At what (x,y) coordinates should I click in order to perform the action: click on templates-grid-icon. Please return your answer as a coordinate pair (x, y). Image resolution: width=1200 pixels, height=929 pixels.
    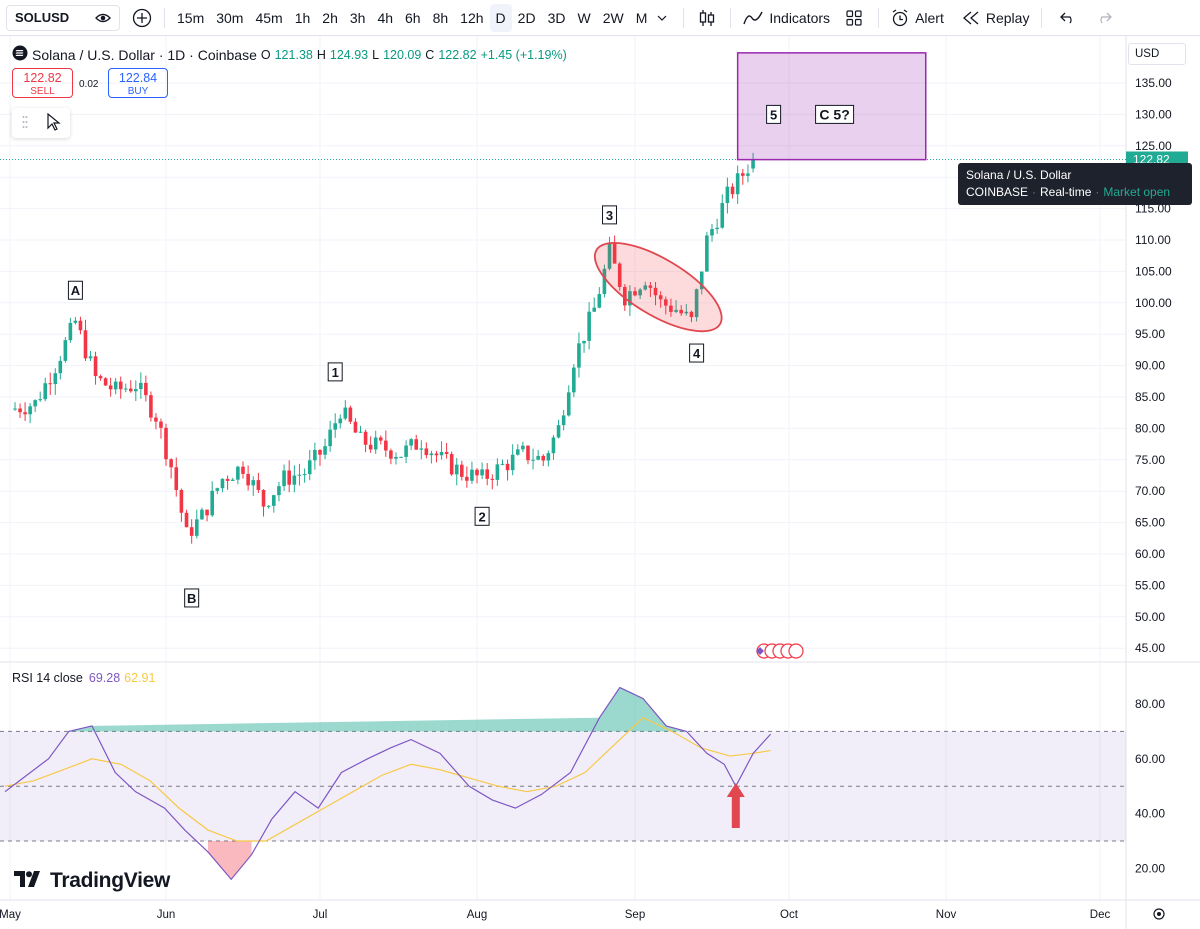
    Looking at the image, I should click on (854, 17).